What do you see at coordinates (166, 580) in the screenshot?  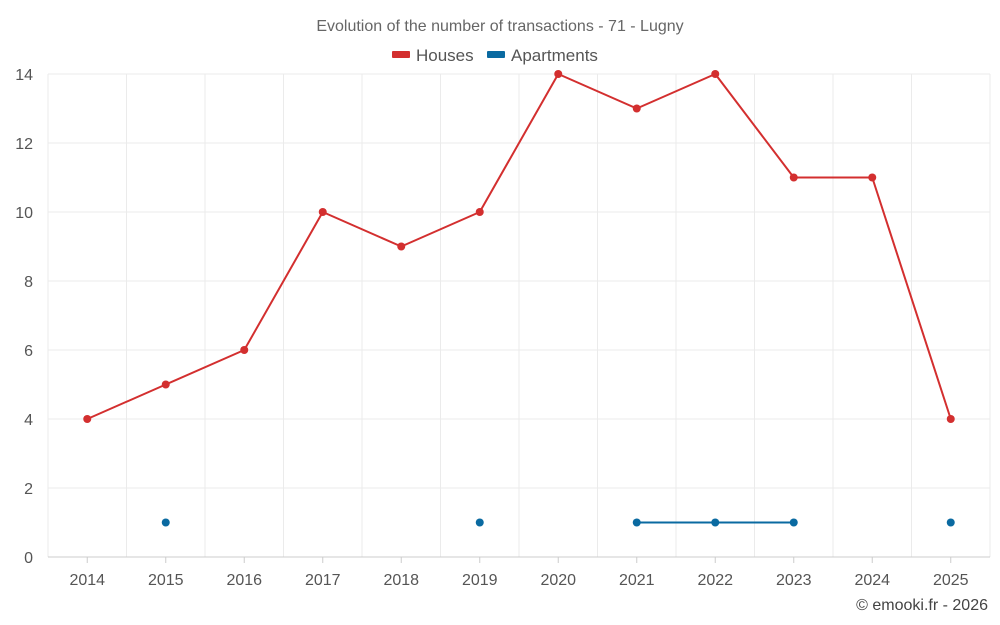 I see `x-tick-label: 2015` at bounding box center [166, 580].